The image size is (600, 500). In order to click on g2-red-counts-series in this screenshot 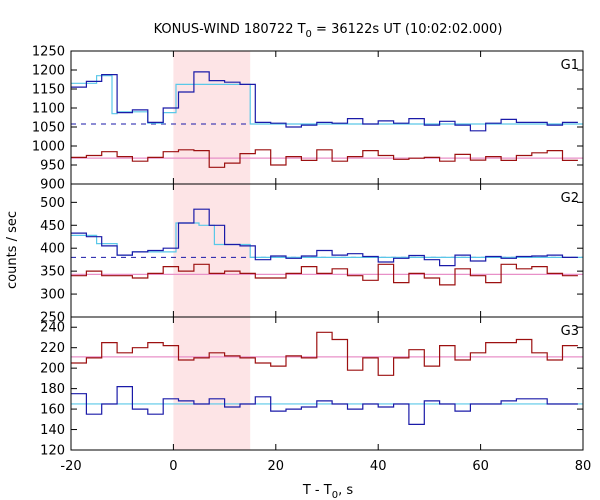, I will do `click(324, 274)`.